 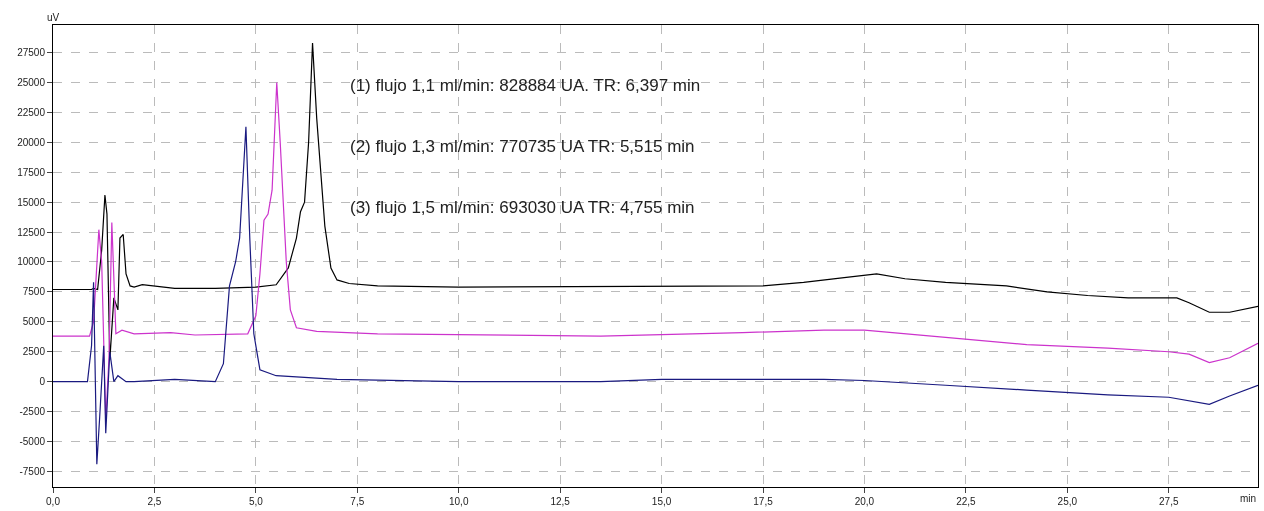 I want to click on x-tick-label: 17,5, so click(x=763, y=501).